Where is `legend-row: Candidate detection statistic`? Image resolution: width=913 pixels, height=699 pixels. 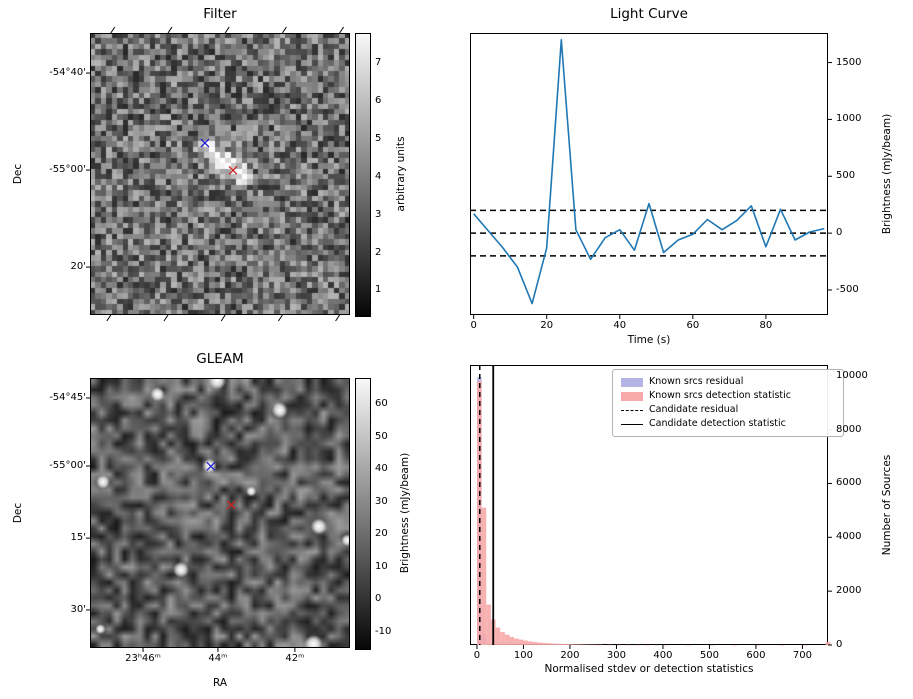 legend-row: Candidate detection statistic is located at coordinates (728, 424).